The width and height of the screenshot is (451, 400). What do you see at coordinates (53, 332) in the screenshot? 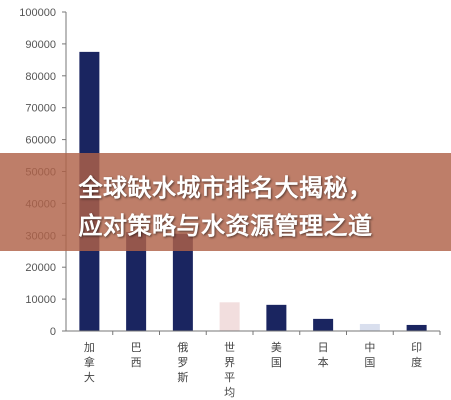
I see `y-tick-label: 0` at bounding box center [53, 332].